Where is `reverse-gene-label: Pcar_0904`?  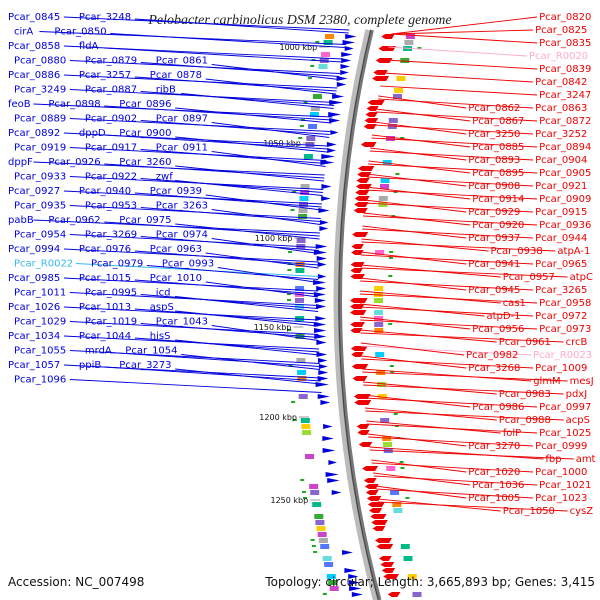 reverse-gene-label: Pcar_0904 is located at coordinates (561, 160).